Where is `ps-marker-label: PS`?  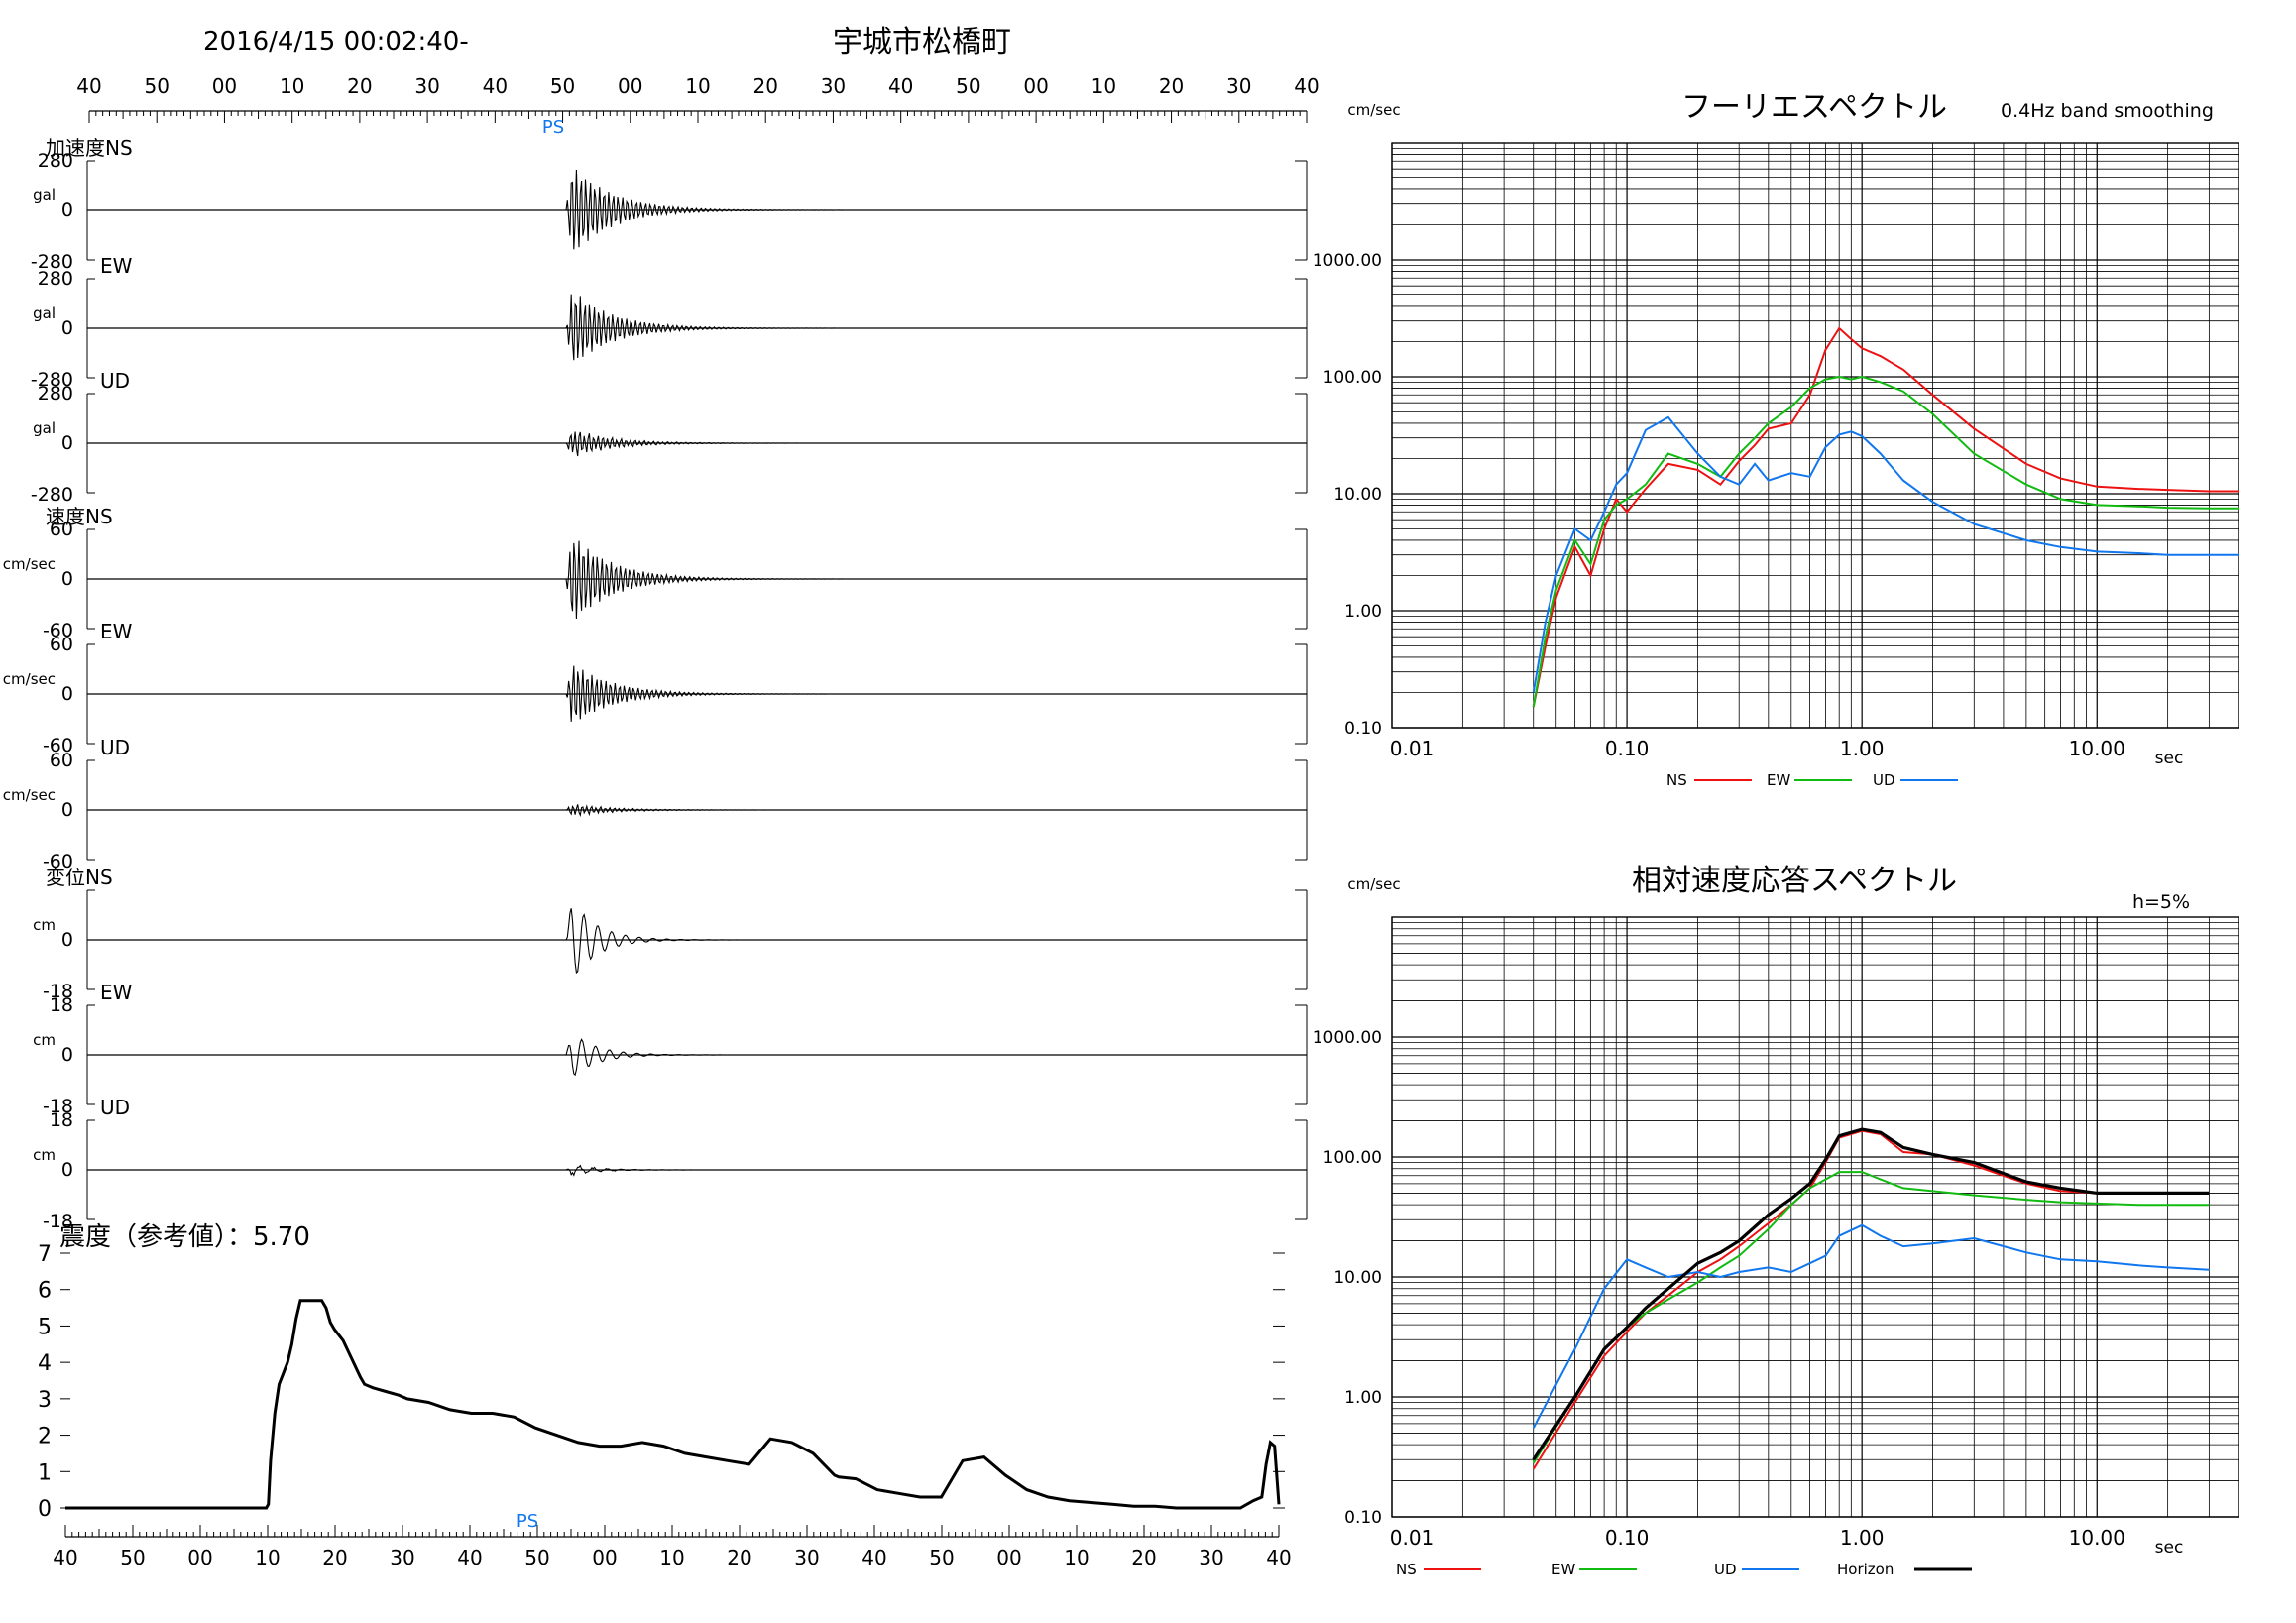 ps-marker-label: PS is located at coordinates (553, 127).